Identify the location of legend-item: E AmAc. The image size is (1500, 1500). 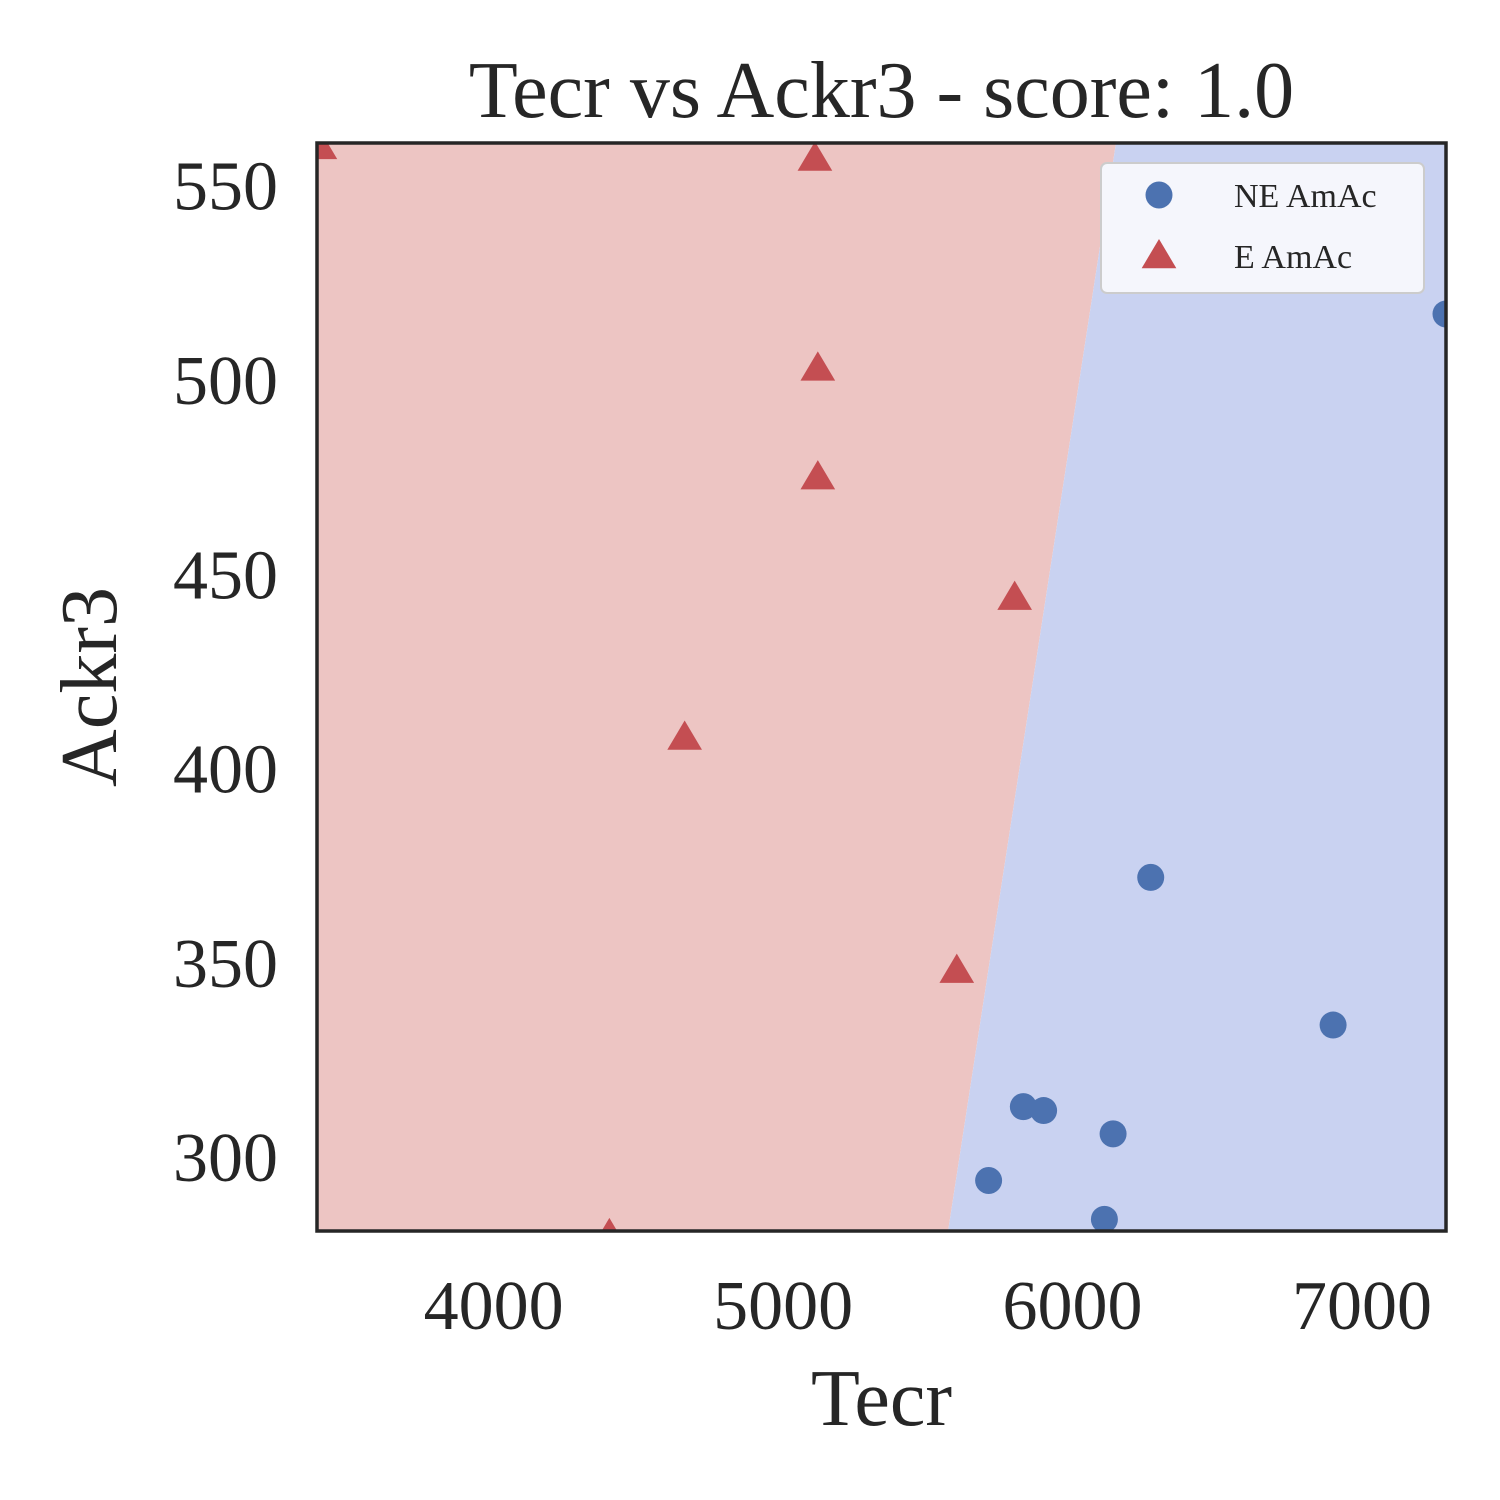
(1246, 257).